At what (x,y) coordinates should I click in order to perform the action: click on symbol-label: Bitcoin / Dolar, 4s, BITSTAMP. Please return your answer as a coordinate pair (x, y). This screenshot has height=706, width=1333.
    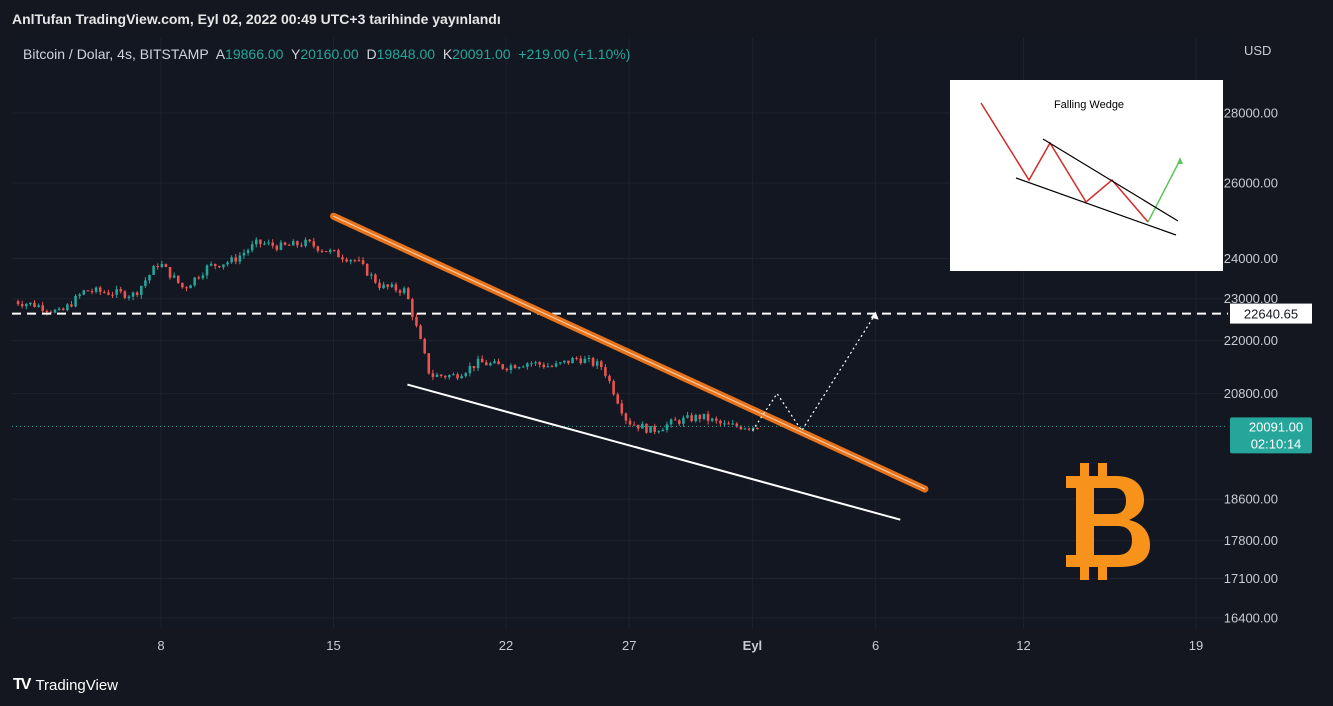
    Looking at the image, I should click on (116, 54).